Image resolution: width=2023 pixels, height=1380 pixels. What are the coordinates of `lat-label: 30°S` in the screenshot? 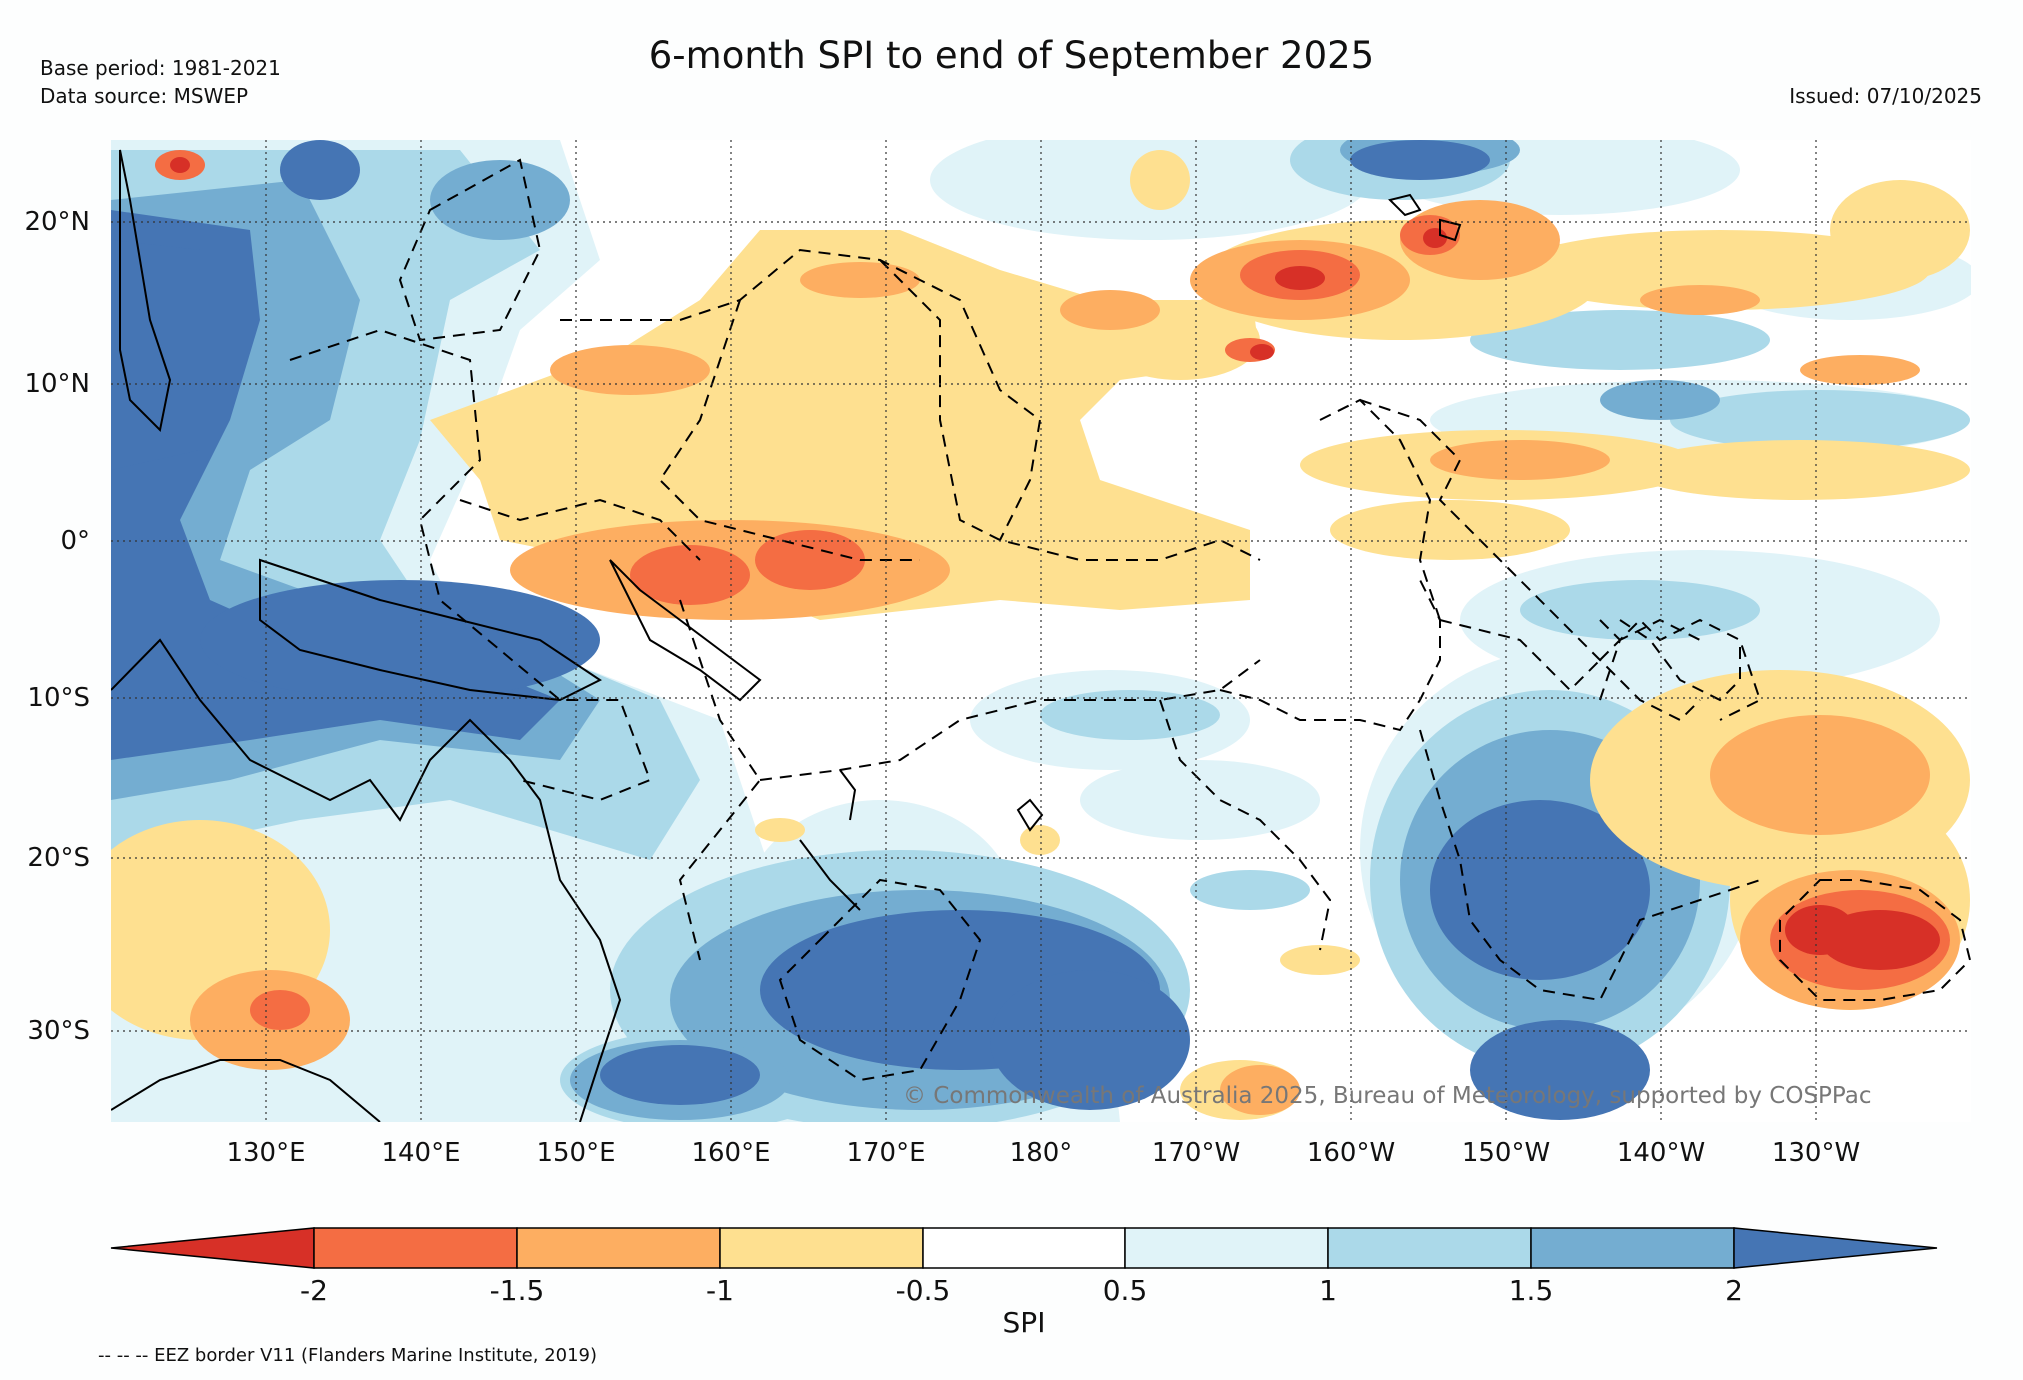 It's located at (58, 1031).